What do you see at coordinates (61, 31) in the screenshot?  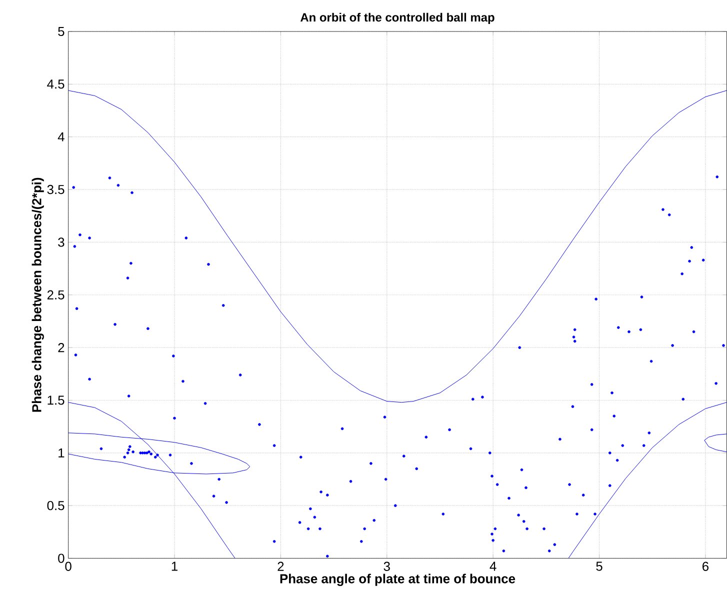 I see `y-tick-label: 5` at bounding box center [61, 31].